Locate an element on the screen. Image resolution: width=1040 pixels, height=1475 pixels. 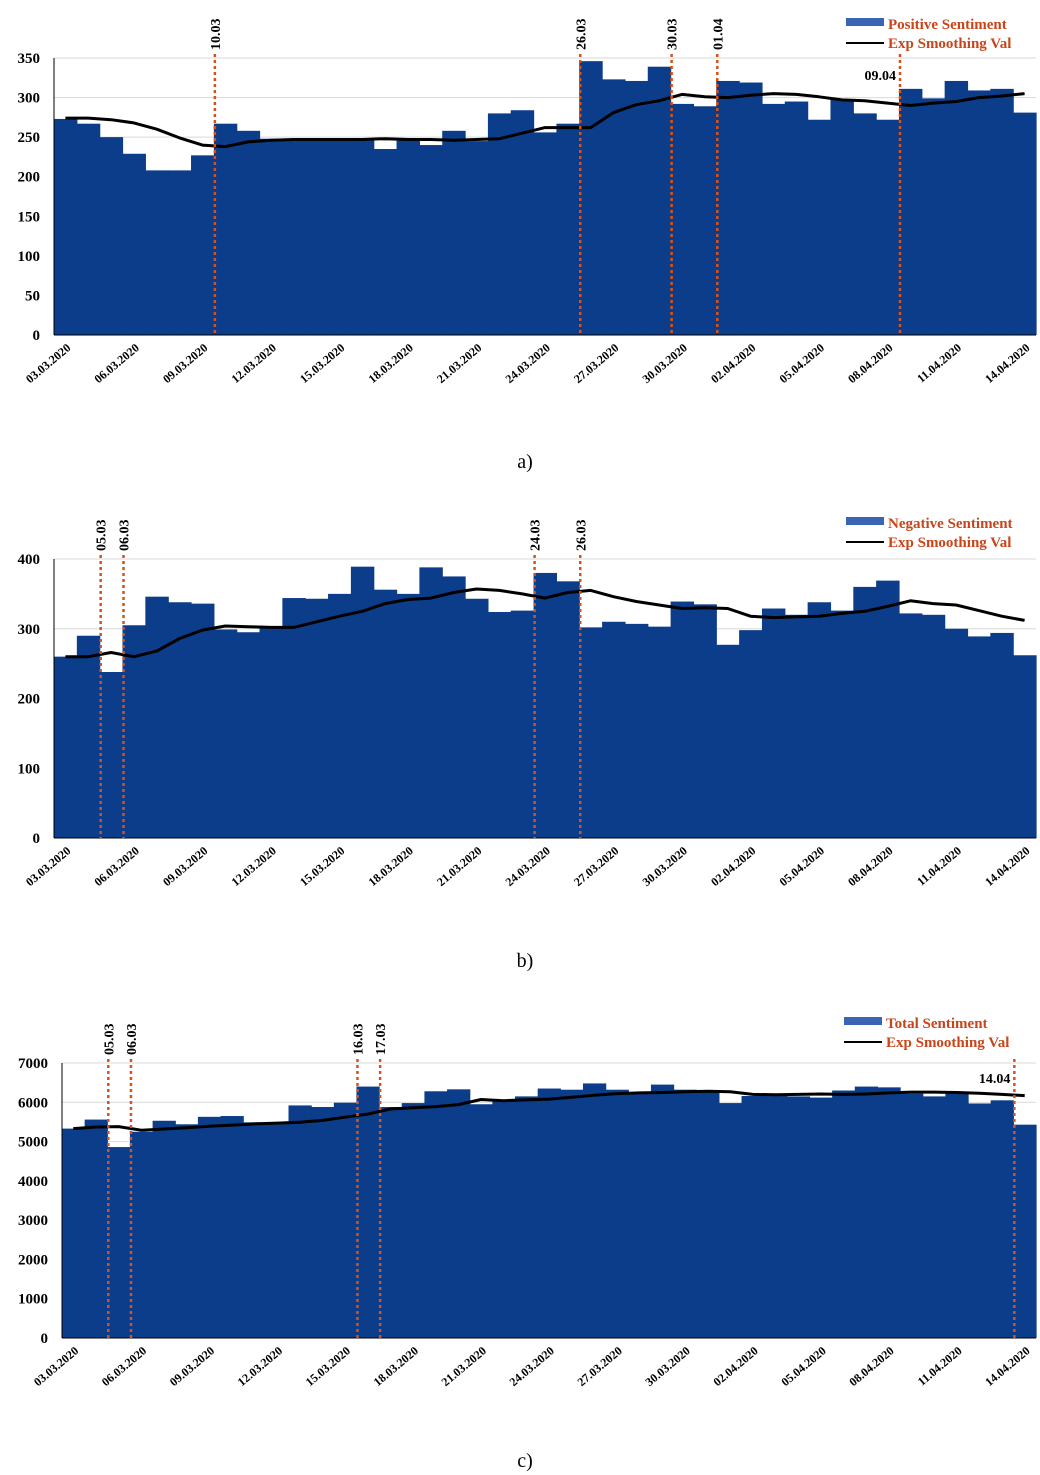
y-tick-label: 7000 is located at coordinates (33, 1064).